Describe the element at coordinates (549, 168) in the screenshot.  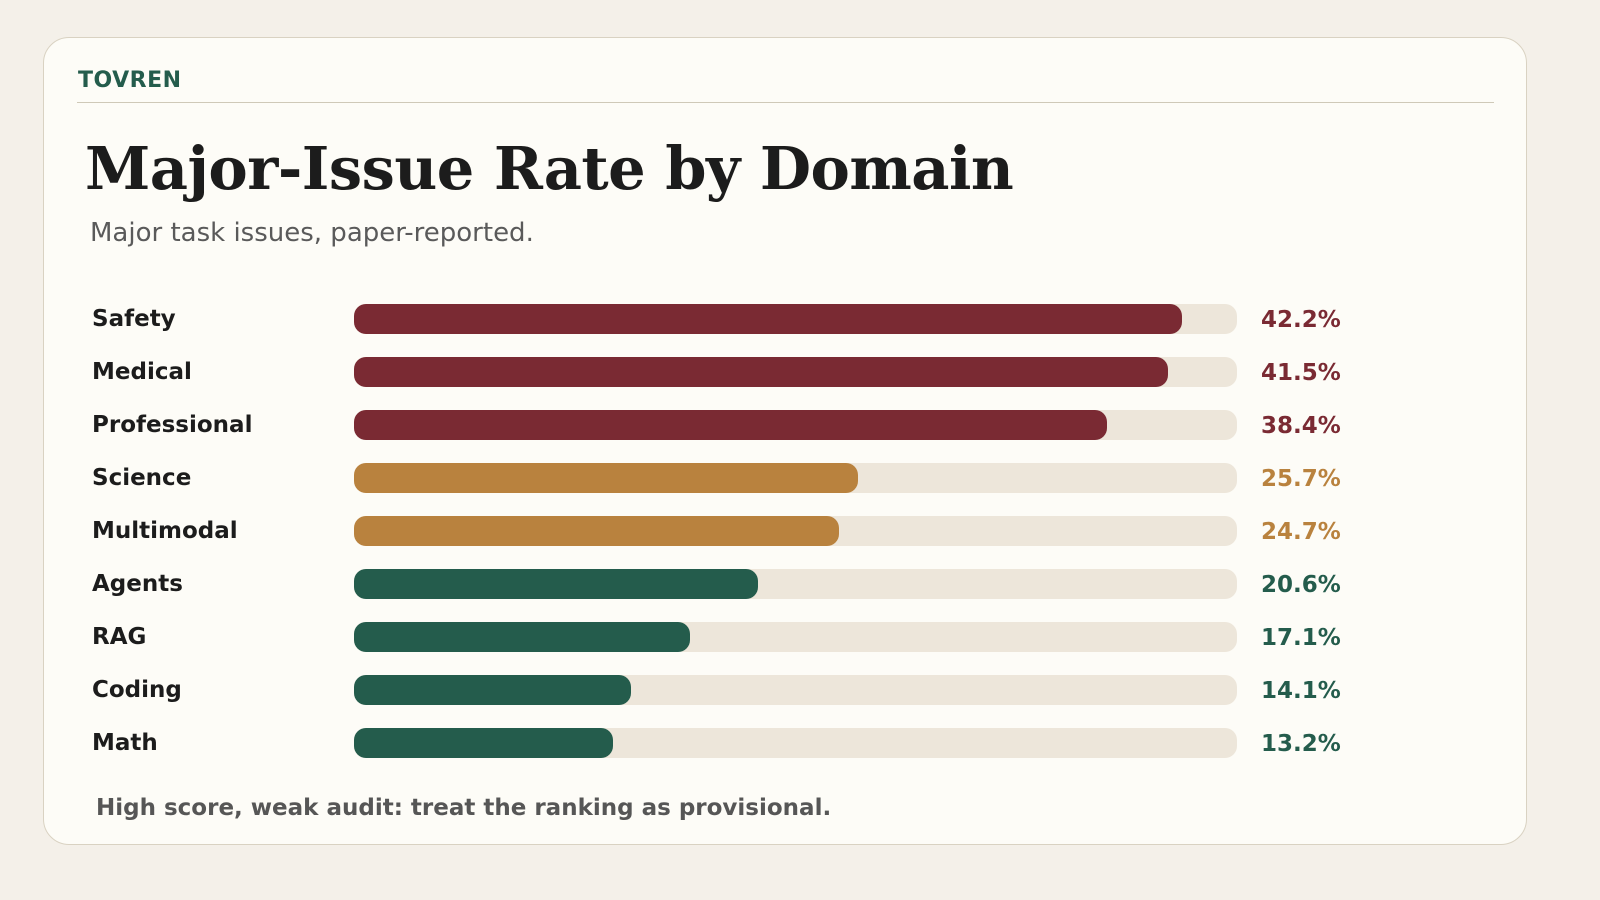
I see `chart-title: Major-Issue Rate by Domain` at that location.